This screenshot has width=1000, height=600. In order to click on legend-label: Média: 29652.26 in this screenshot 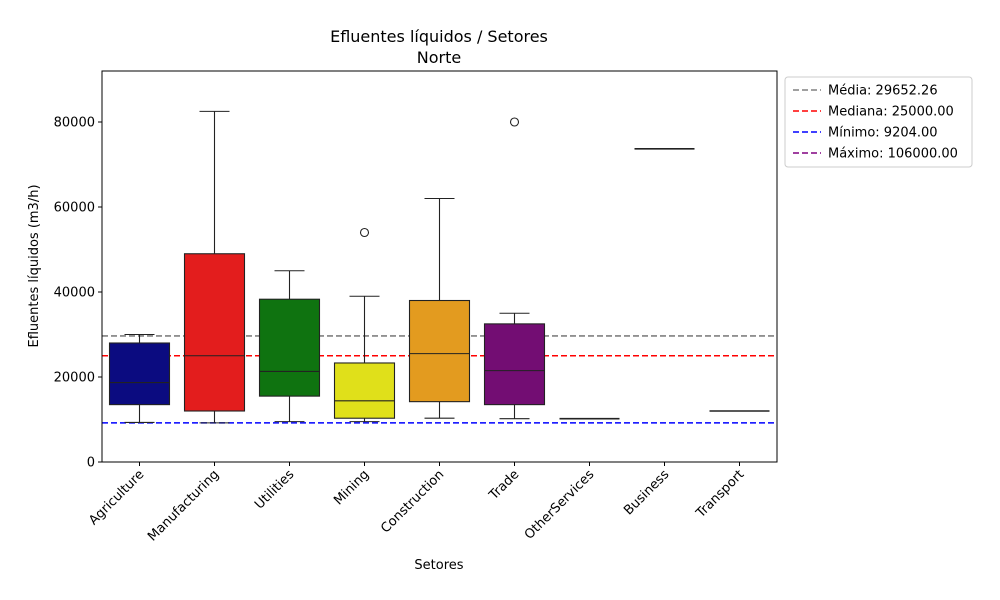, I will do `click(883, 91)`.